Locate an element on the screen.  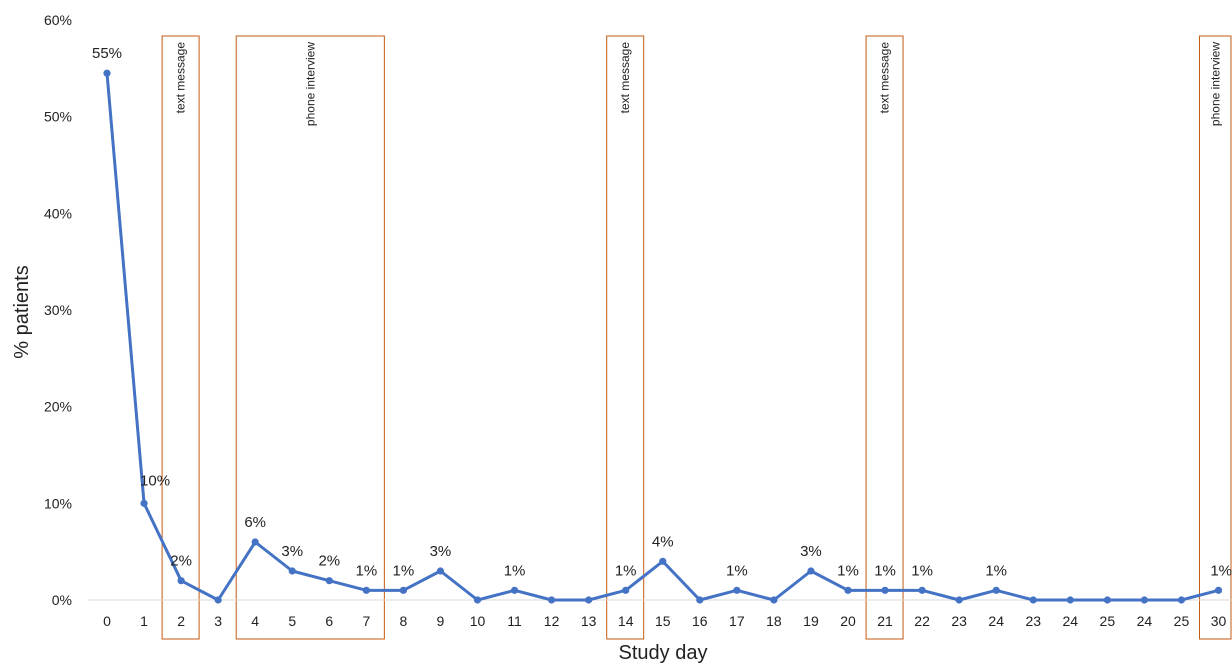
x-tick-label: 8 is located at coordinates (404, 621).